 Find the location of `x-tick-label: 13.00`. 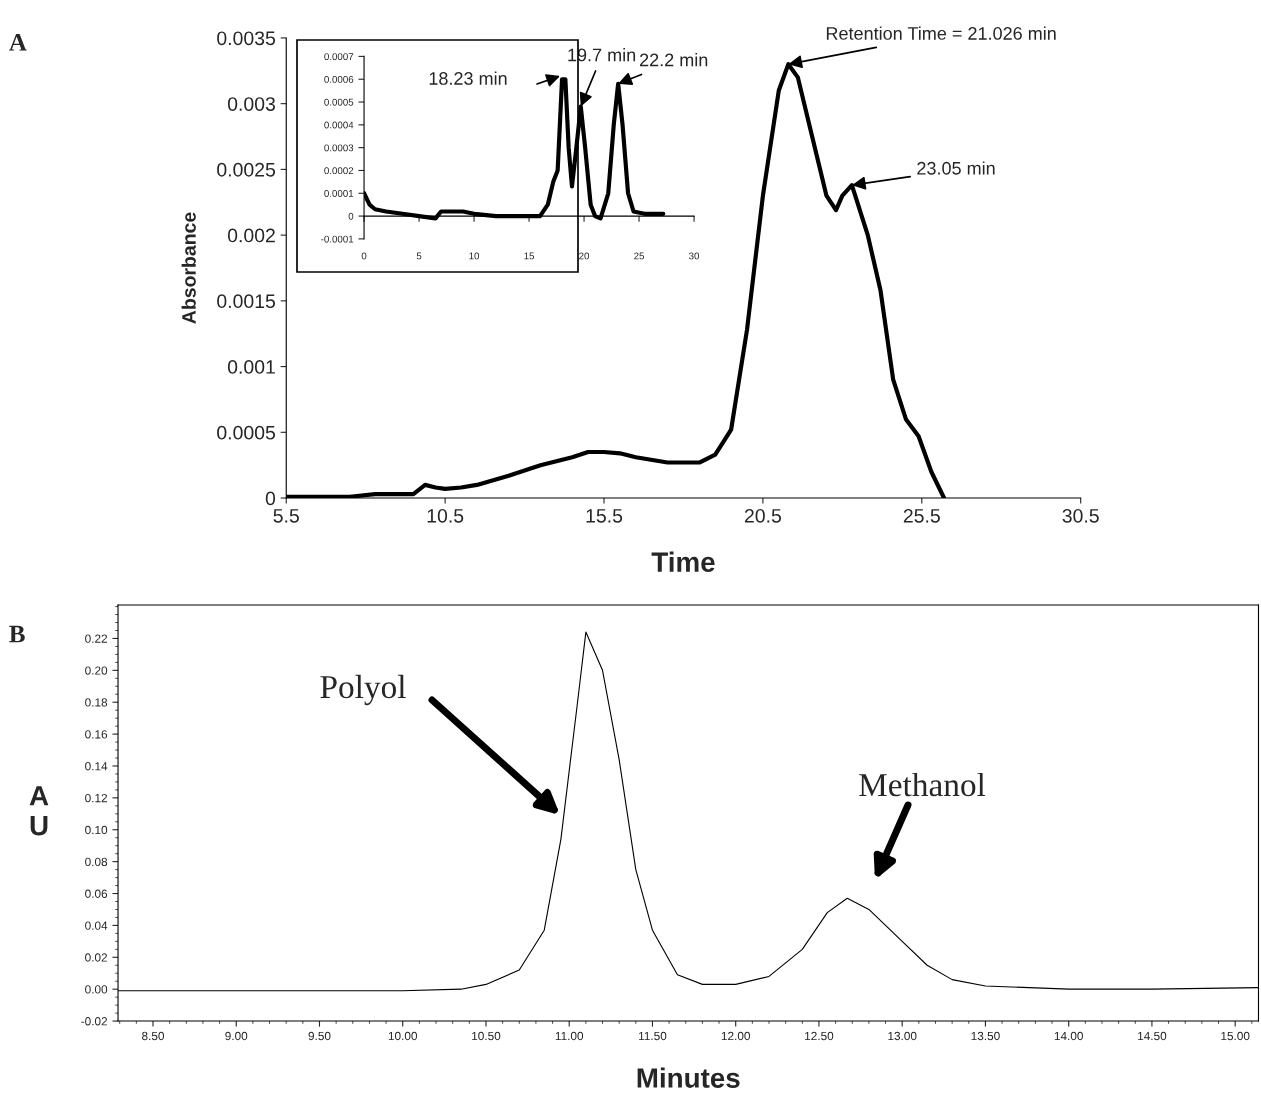

x-tick-label: 13.00 is located at coordinates (902, 1036).